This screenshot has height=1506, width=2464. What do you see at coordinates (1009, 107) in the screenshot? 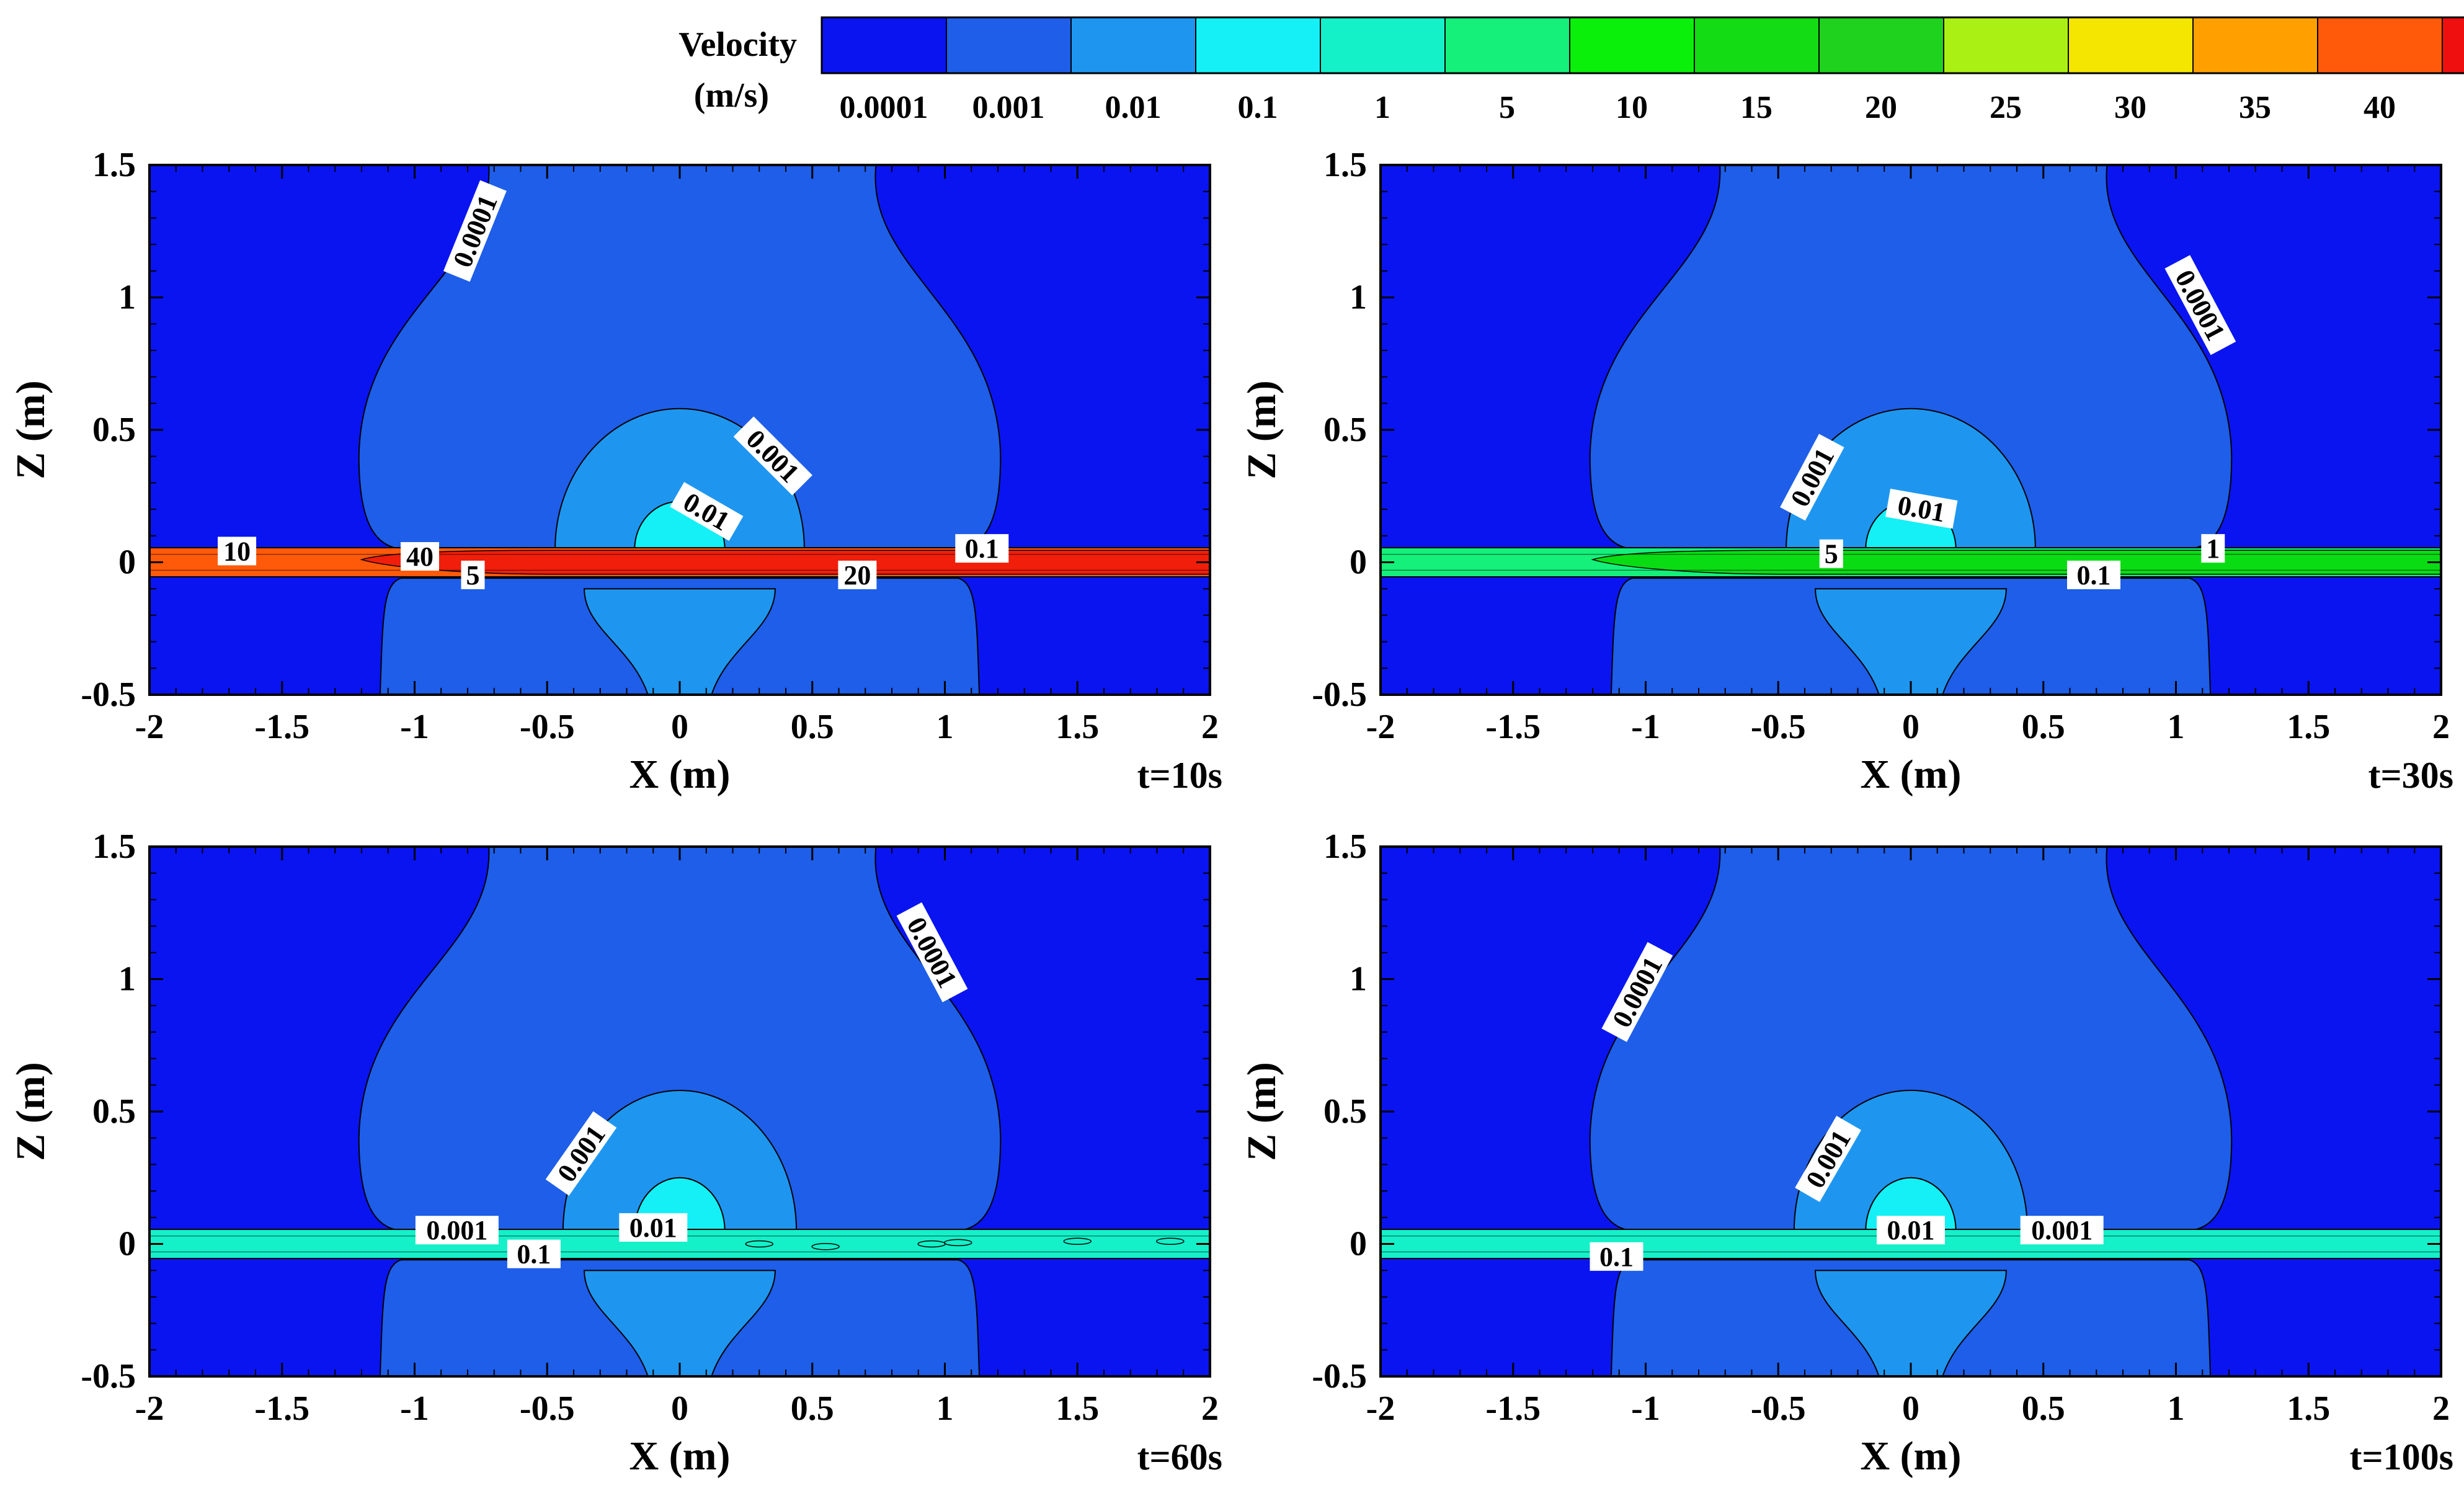
I see `legend-tick-label: 0.001` at bounding box center [1009, 107].